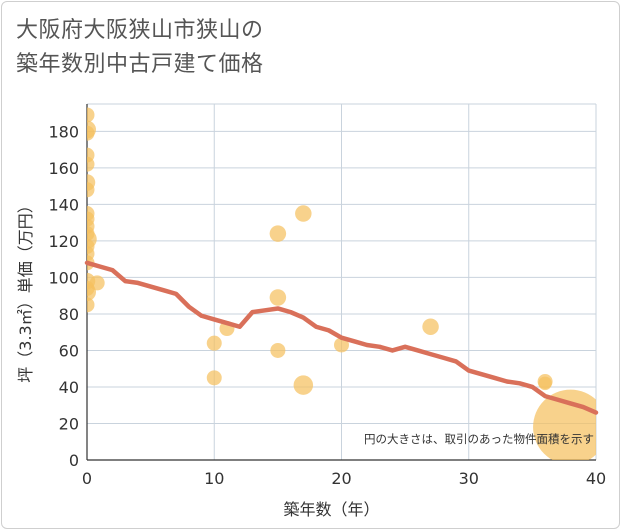 The image size is (621, 530). What do you see at coordinates (331, 509) in the screenshot?
I see `x-axis-title: 築年数（年）` at bounding box center [331, 509].